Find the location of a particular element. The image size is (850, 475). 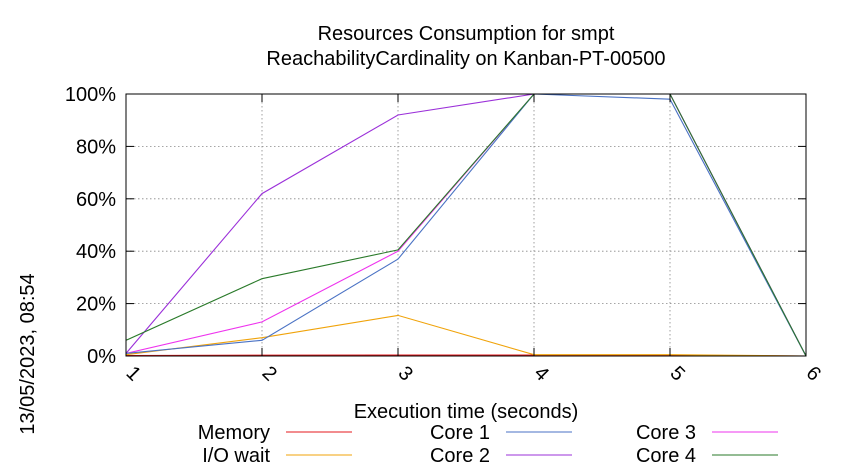

chart-title: Resources Consumption for smpt is located at coordinates (466, 34).